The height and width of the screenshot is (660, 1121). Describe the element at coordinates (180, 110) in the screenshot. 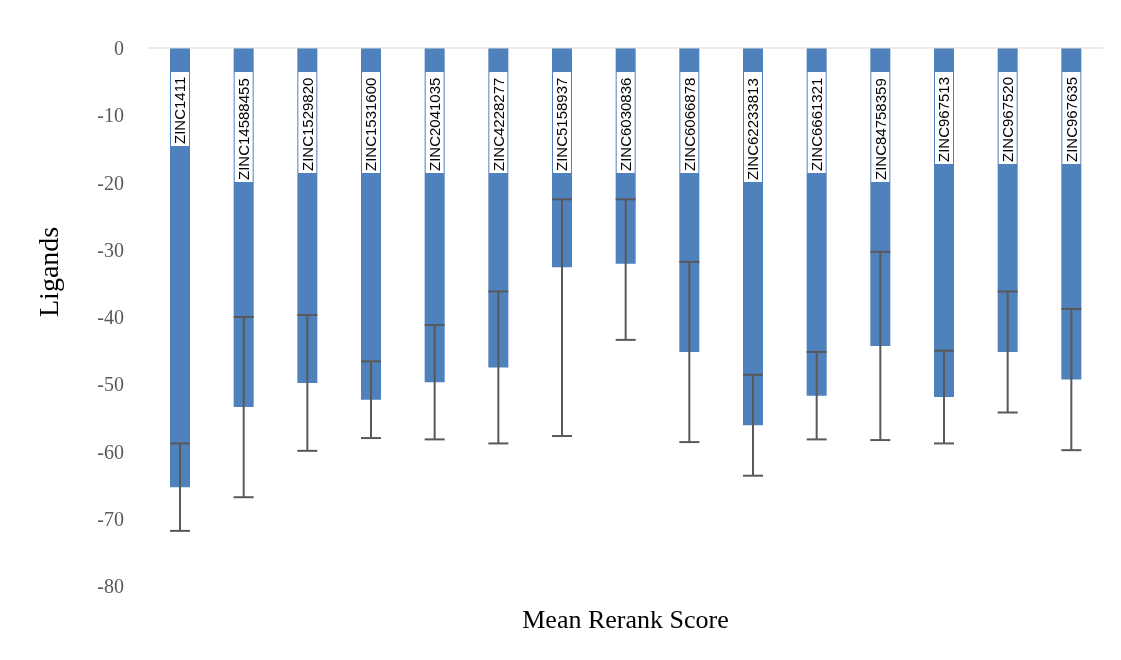

I see `x-tick-label: ZINC1411` at that location.